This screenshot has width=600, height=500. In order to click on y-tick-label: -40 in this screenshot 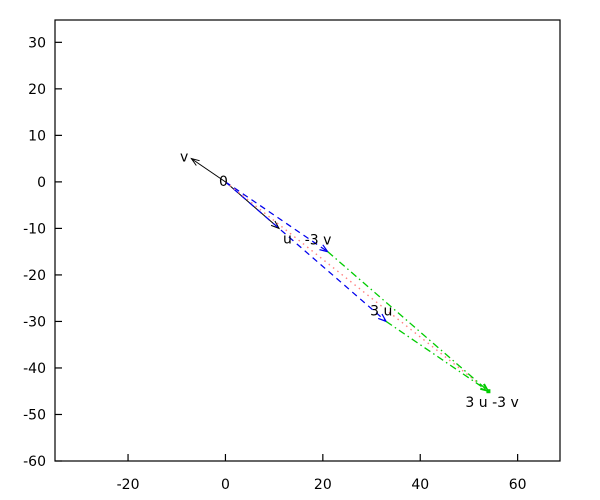, I will do `click(34, 369)`.